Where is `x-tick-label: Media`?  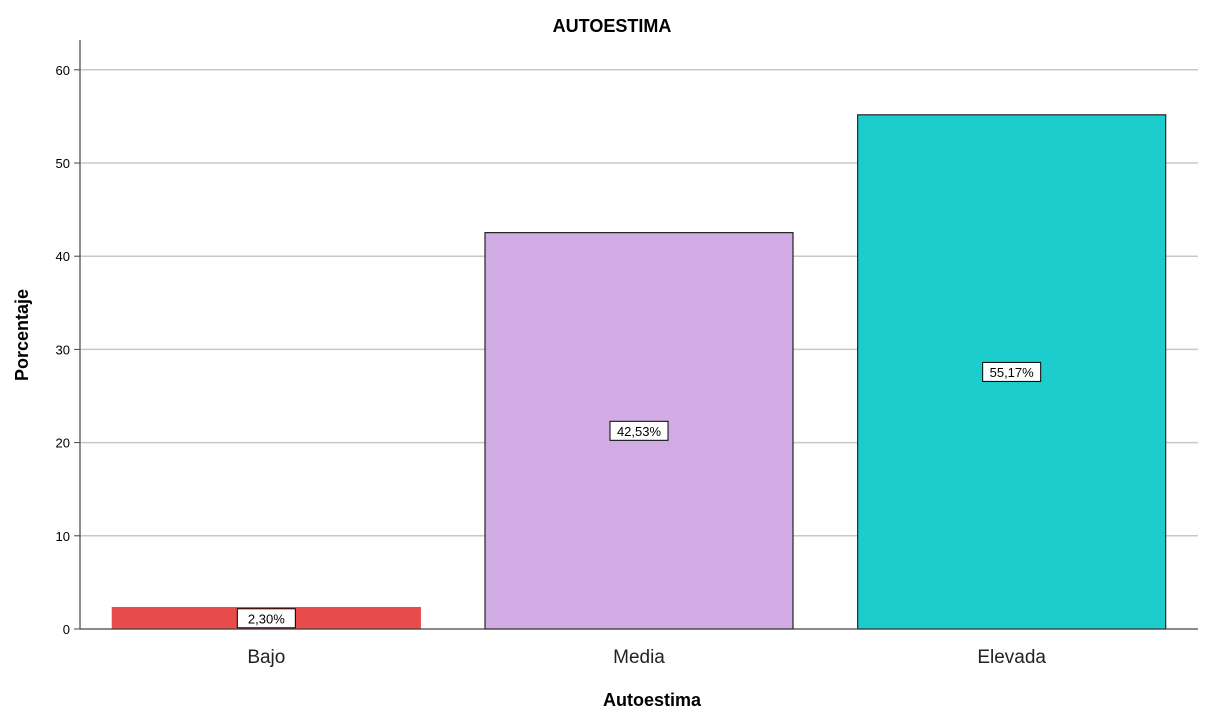
x-tick-label: Media is located at coordinates (639, 657).